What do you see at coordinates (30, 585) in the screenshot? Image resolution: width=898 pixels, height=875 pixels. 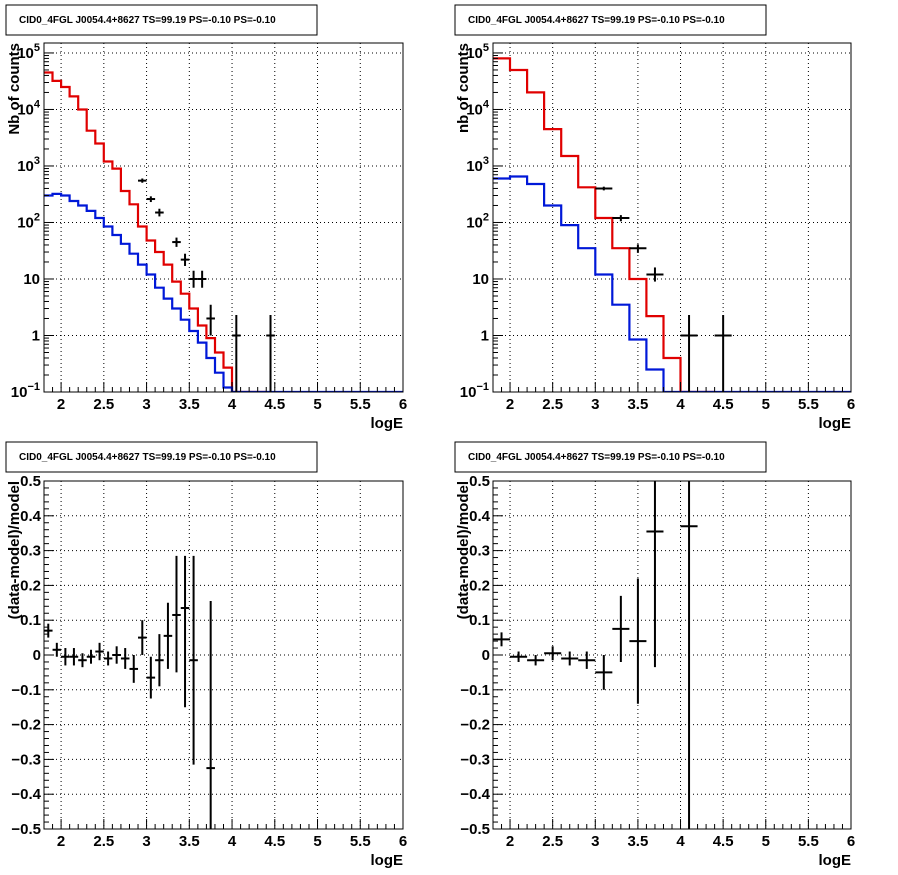 I see `y-tick-label: 0.2` at bounding box center [30, 585].